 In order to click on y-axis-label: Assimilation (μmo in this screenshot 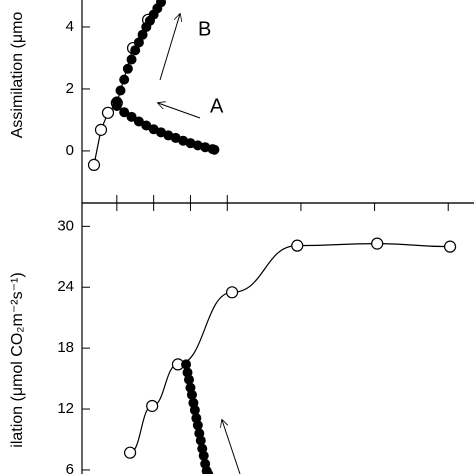, I will do `click(17, 75)`.